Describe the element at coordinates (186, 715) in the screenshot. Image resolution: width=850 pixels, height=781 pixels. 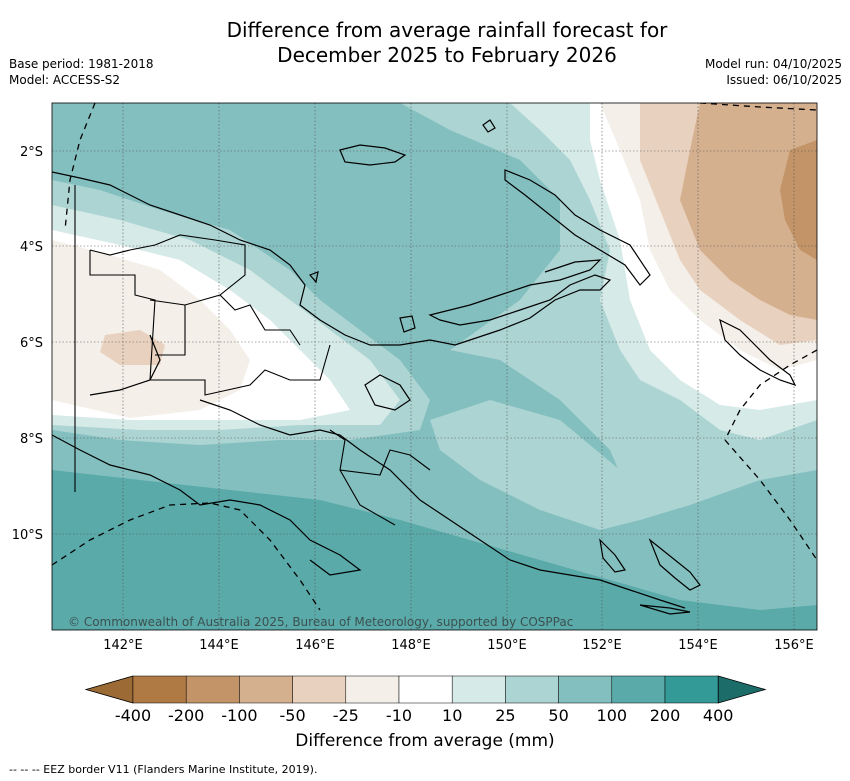
I see `colorbar-tick-label: -200` at that location.